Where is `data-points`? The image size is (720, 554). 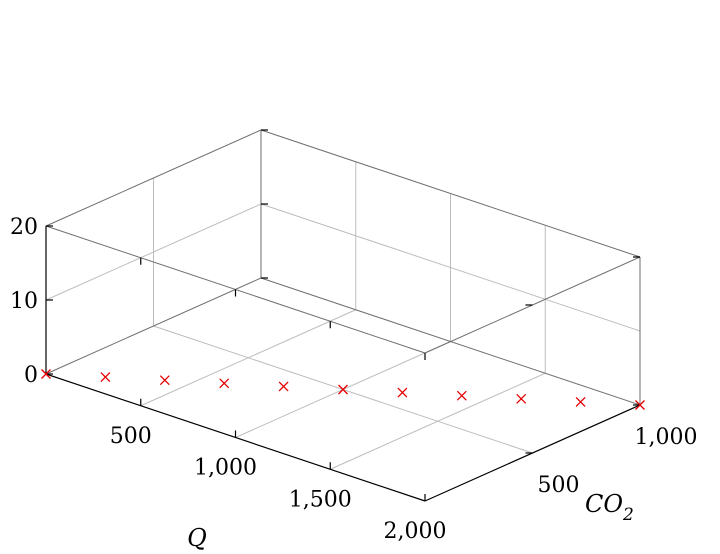 data-points is located at coordinates (343, 389).